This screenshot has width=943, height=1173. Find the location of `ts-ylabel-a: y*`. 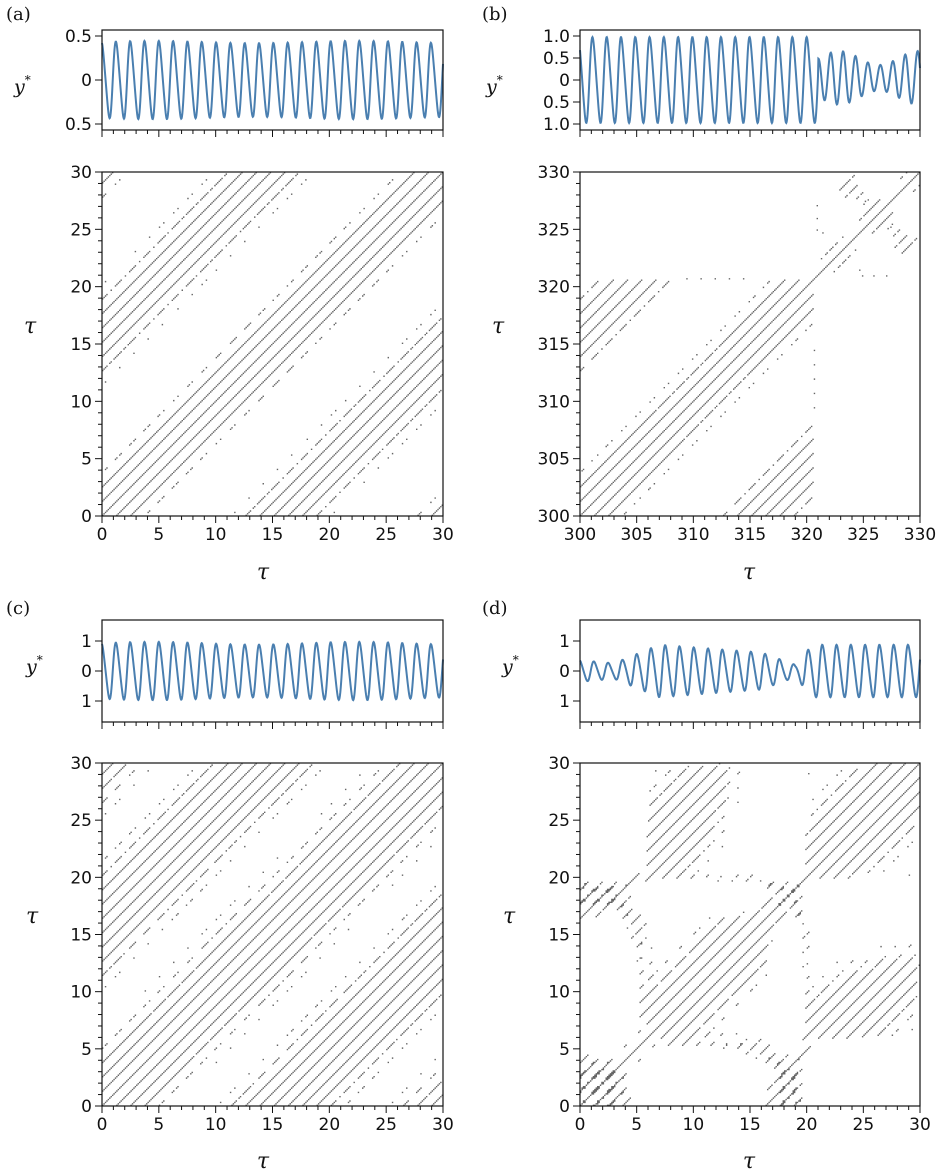

ts-ylabel-a: y* is located at coordinates (22, 85).